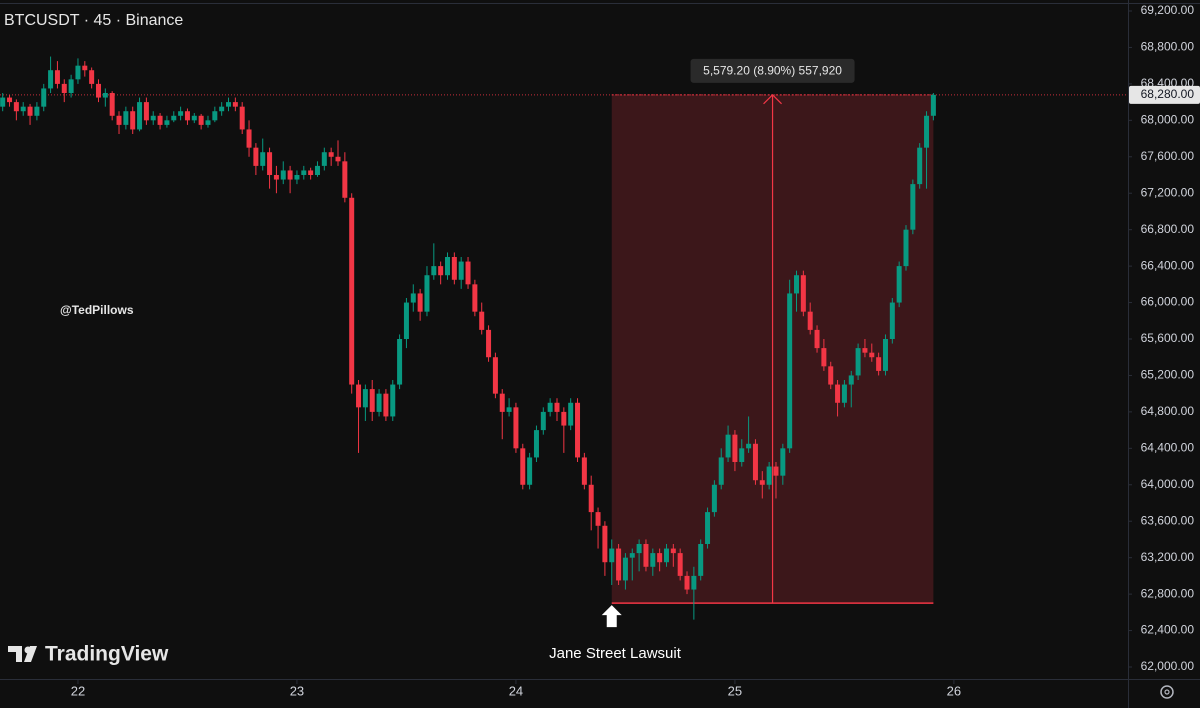 The image size is (1200, 708). What do you see at coordinates (1168, 94) in the screenshot?
I see `last-price-label: 68,280.00` at bounding box center [1168, 94].